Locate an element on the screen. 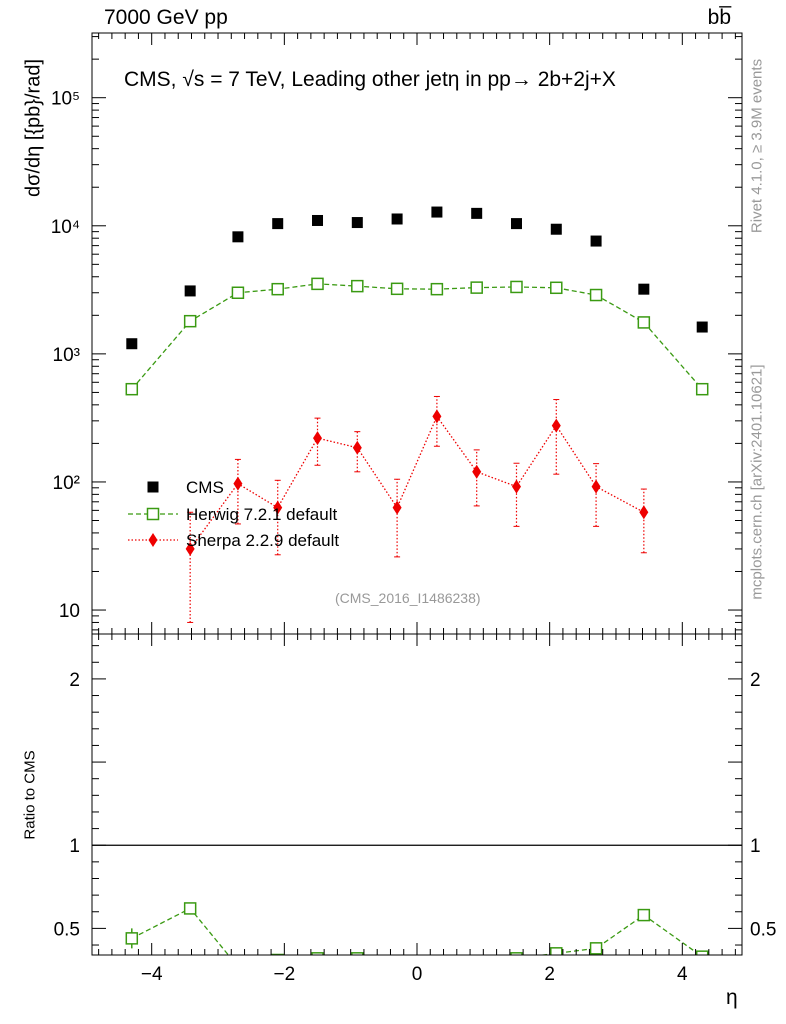 Image resolution: width=786 pixels, height=1024 pixels. legend-herwig-marker is located at coordinates (153, 514).